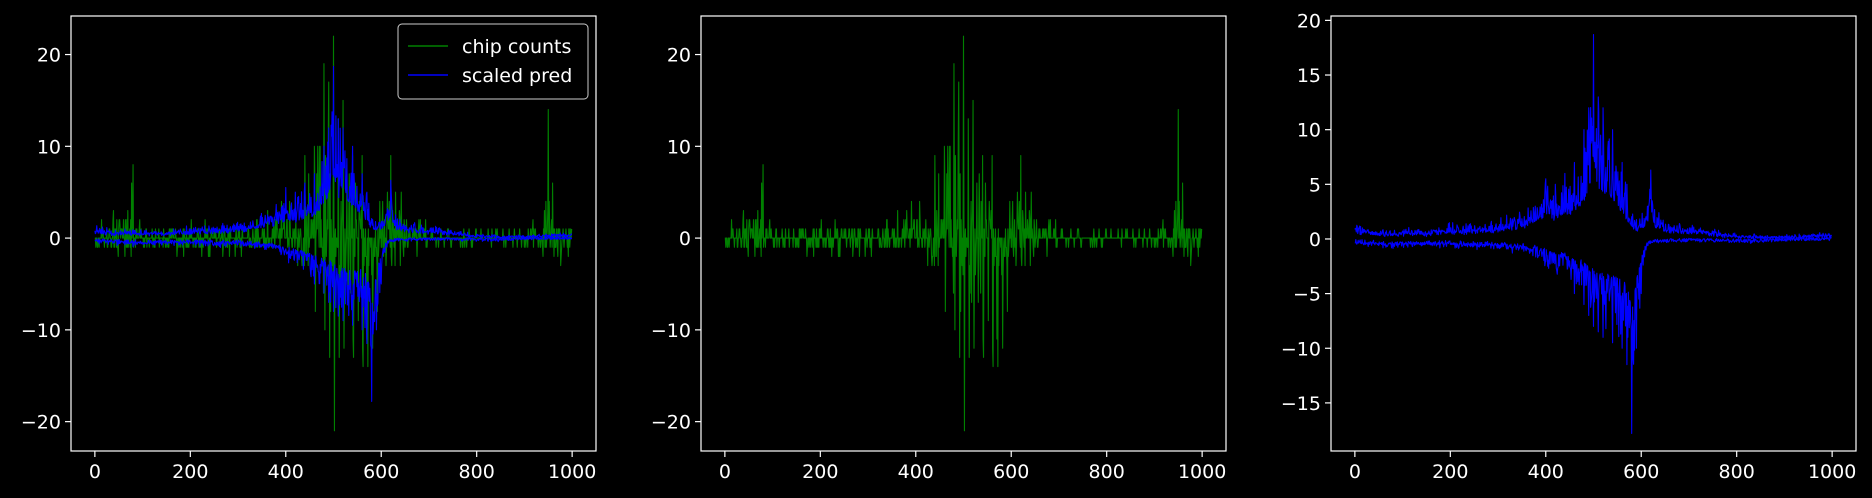 The image size is (1872, 498). I want to click on legend-label: scaled pred, so click(517, 76).